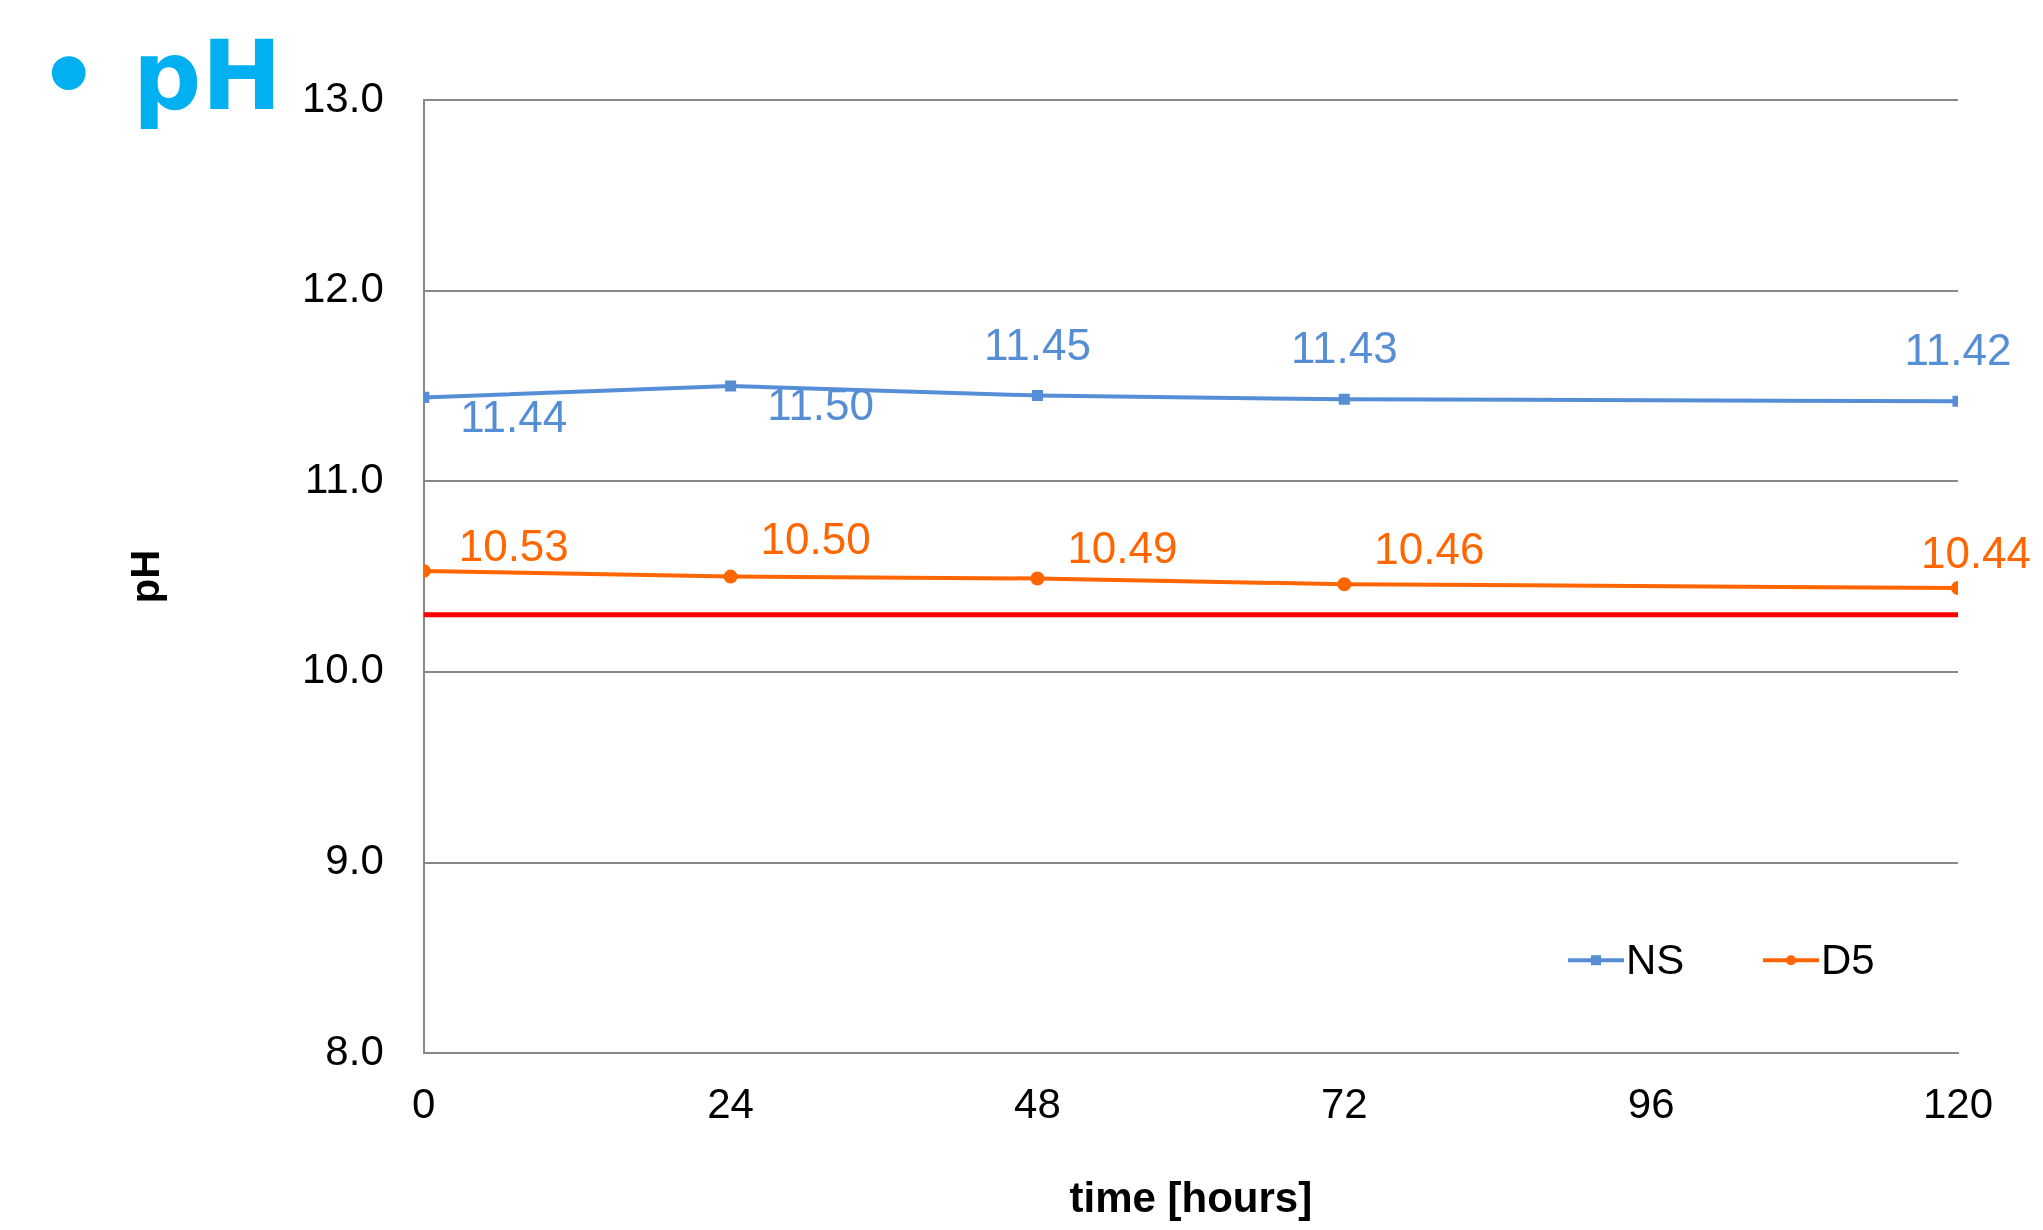  What do you see at coordinates (424, 1103) in the screenshot?
I see `x-tick-label: 0` at bounding box center [424, 1103].